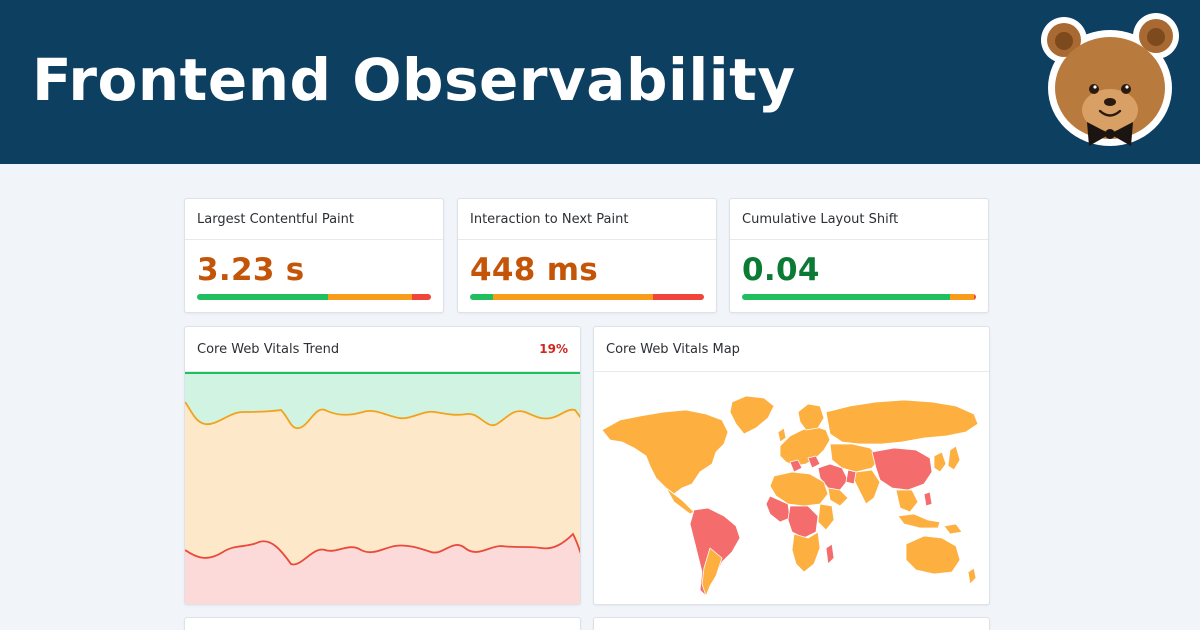  I want to click on map-region-japan, so click(954, 458).